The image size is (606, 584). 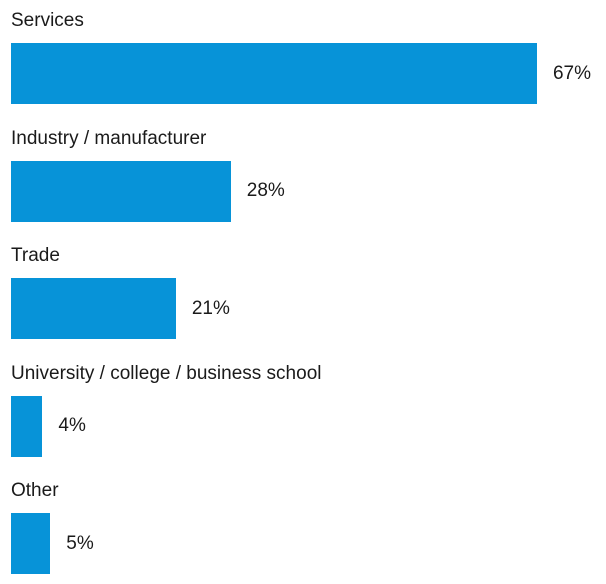 I want to click on value-label: 28%, so click(x=265, y=190).